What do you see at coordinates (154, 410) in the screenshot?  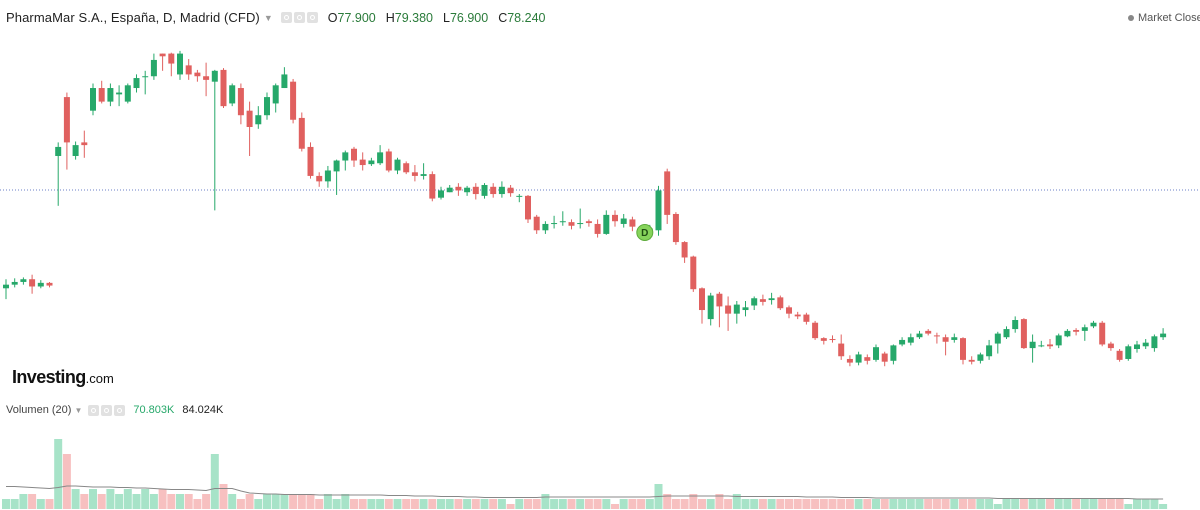 I see `volume-value: 70.803K` at bounding box center [154, 410].